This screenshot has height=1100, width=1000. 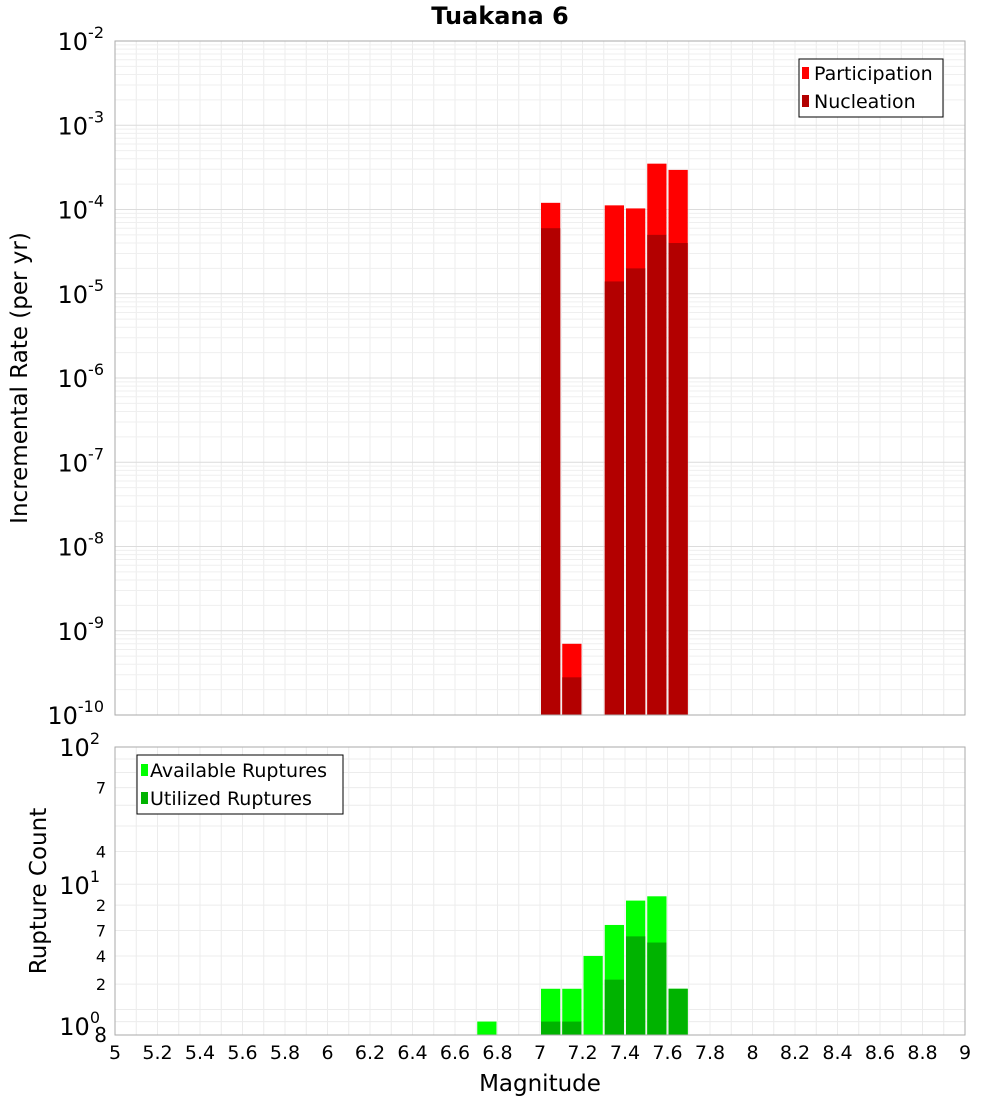 What do you see at coordinates (115, 1053) in the screenshot?
I see `x-tick-label: 5` at bounding box center [115, 1053].